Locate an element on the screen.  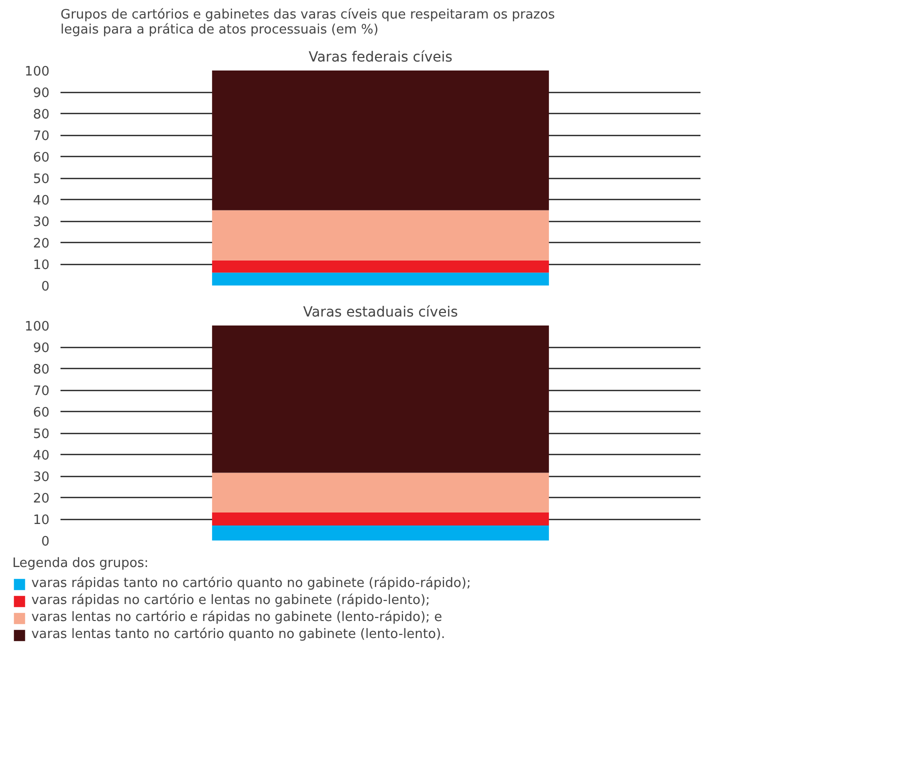
legend-title: Legenda dos grupos: is located at coordinates (81, 563).